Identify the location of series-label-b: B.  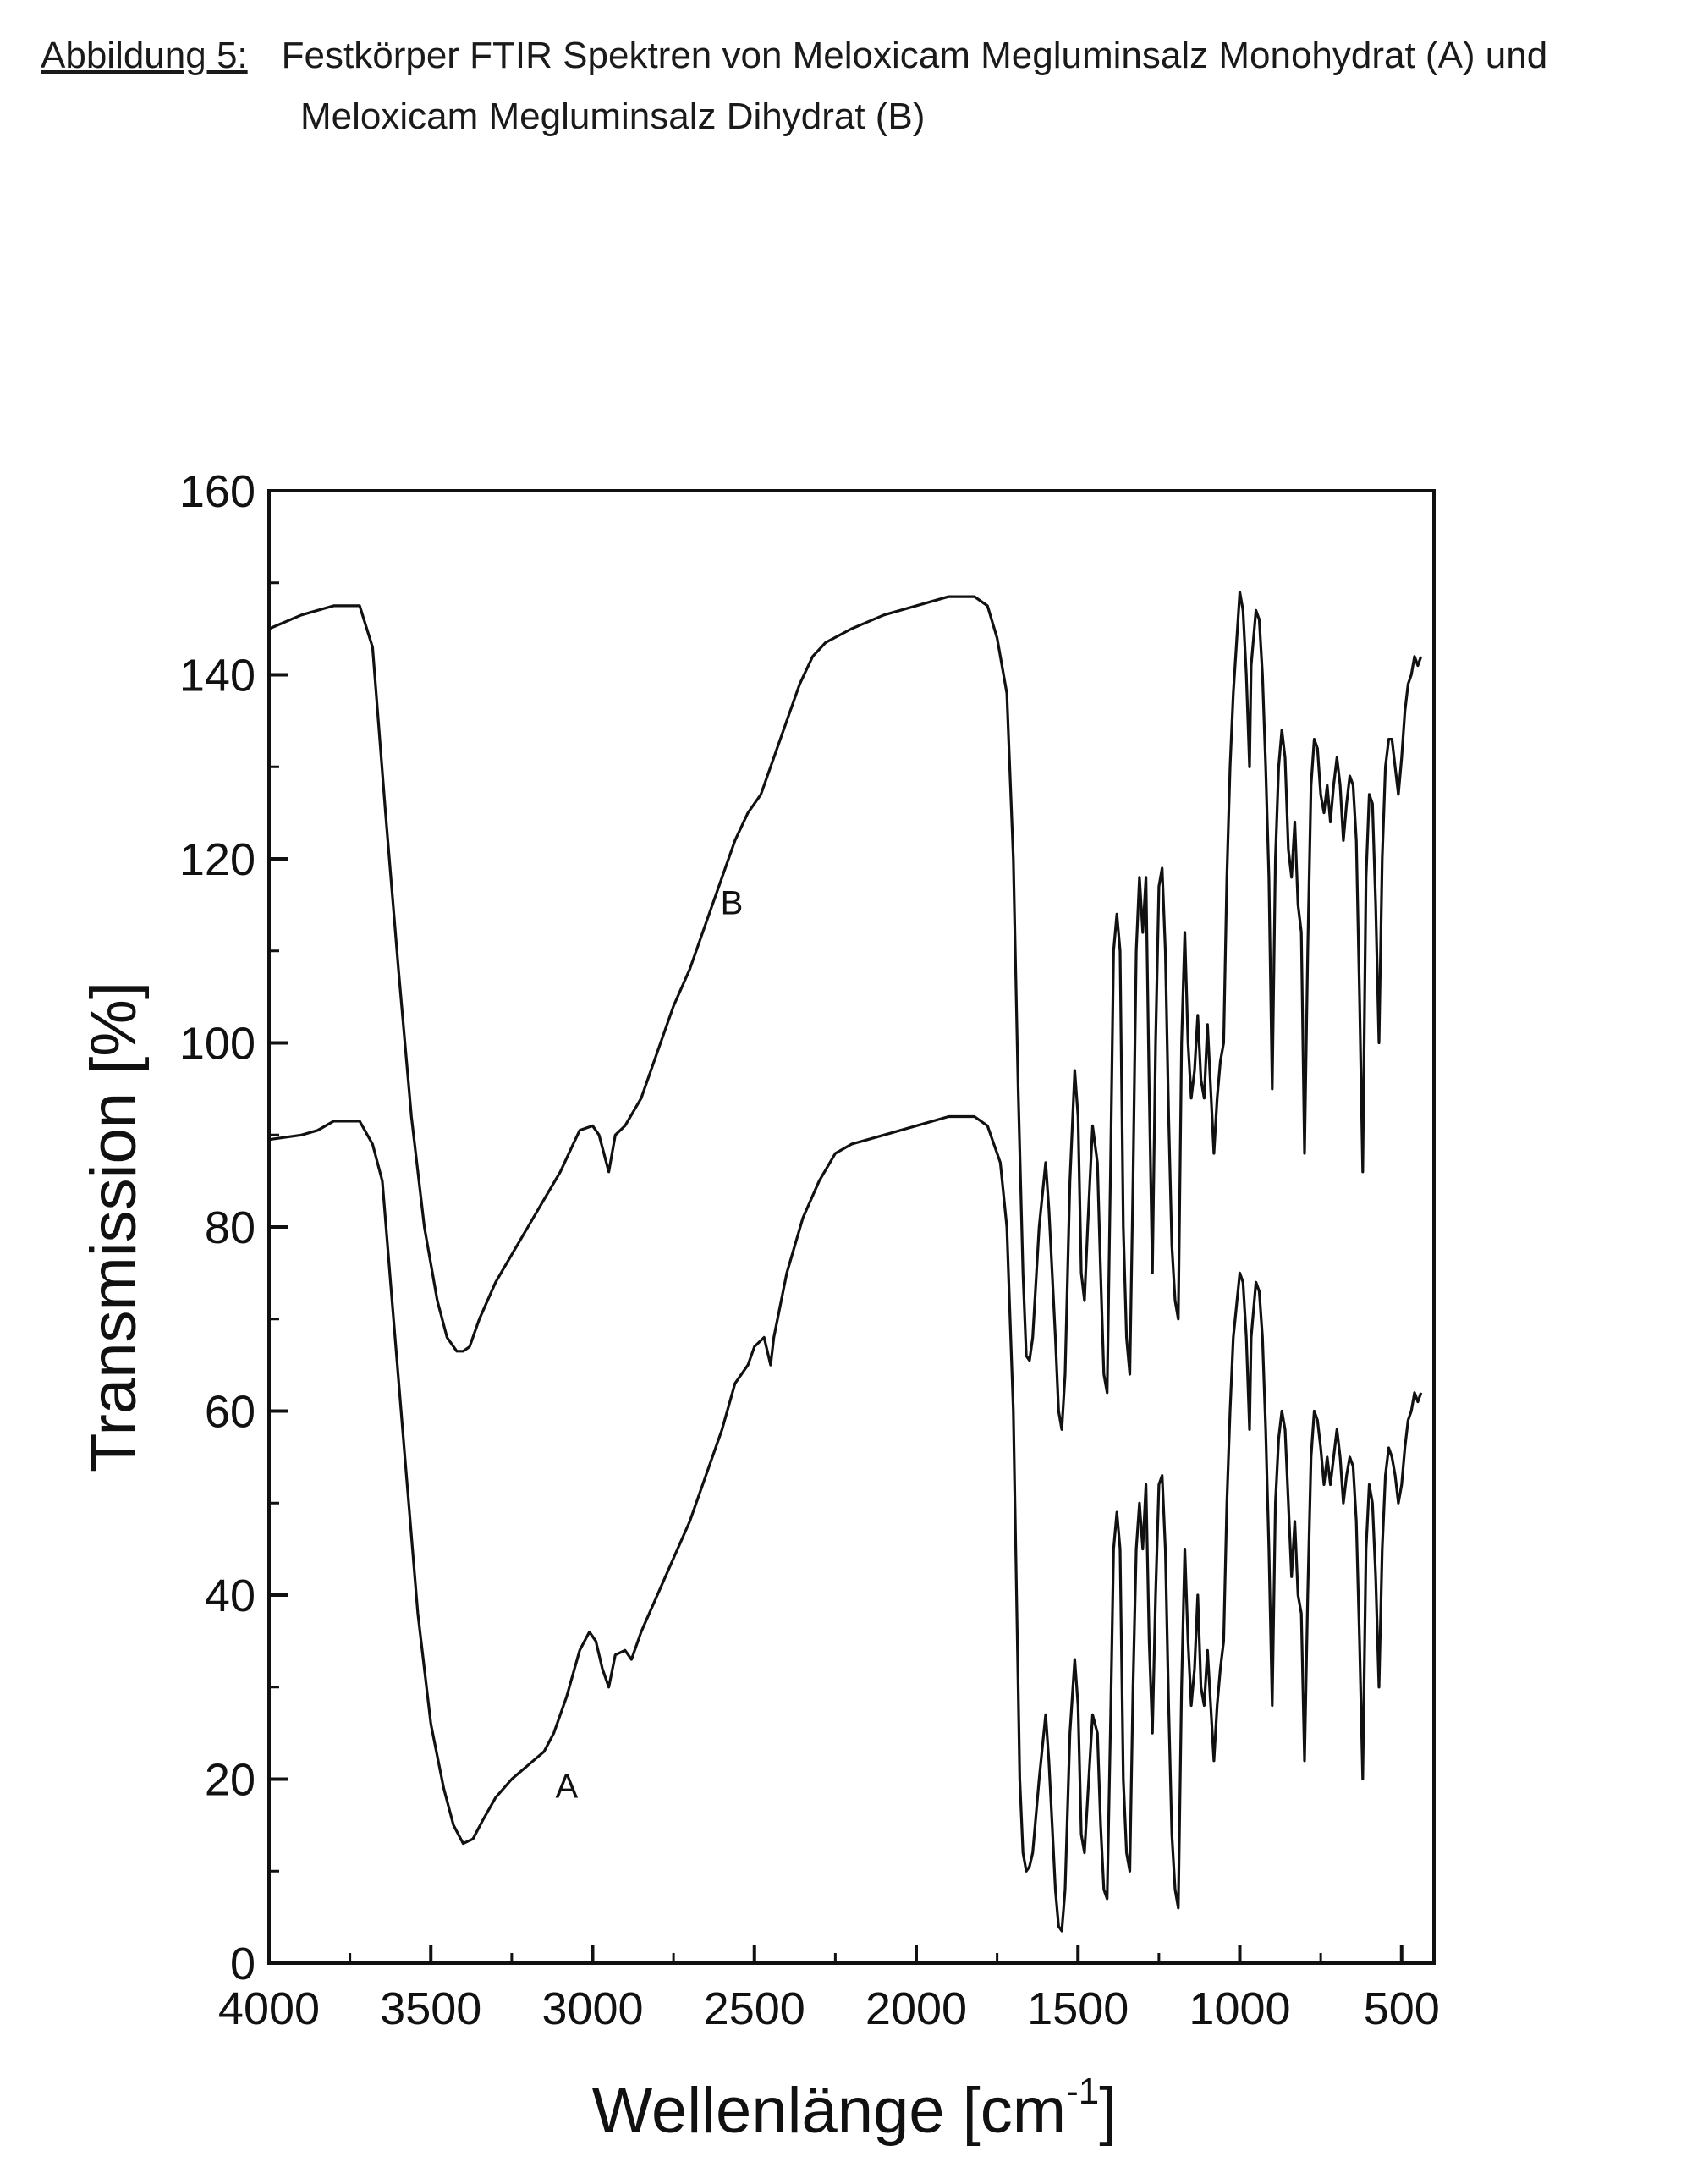
(732, 902).